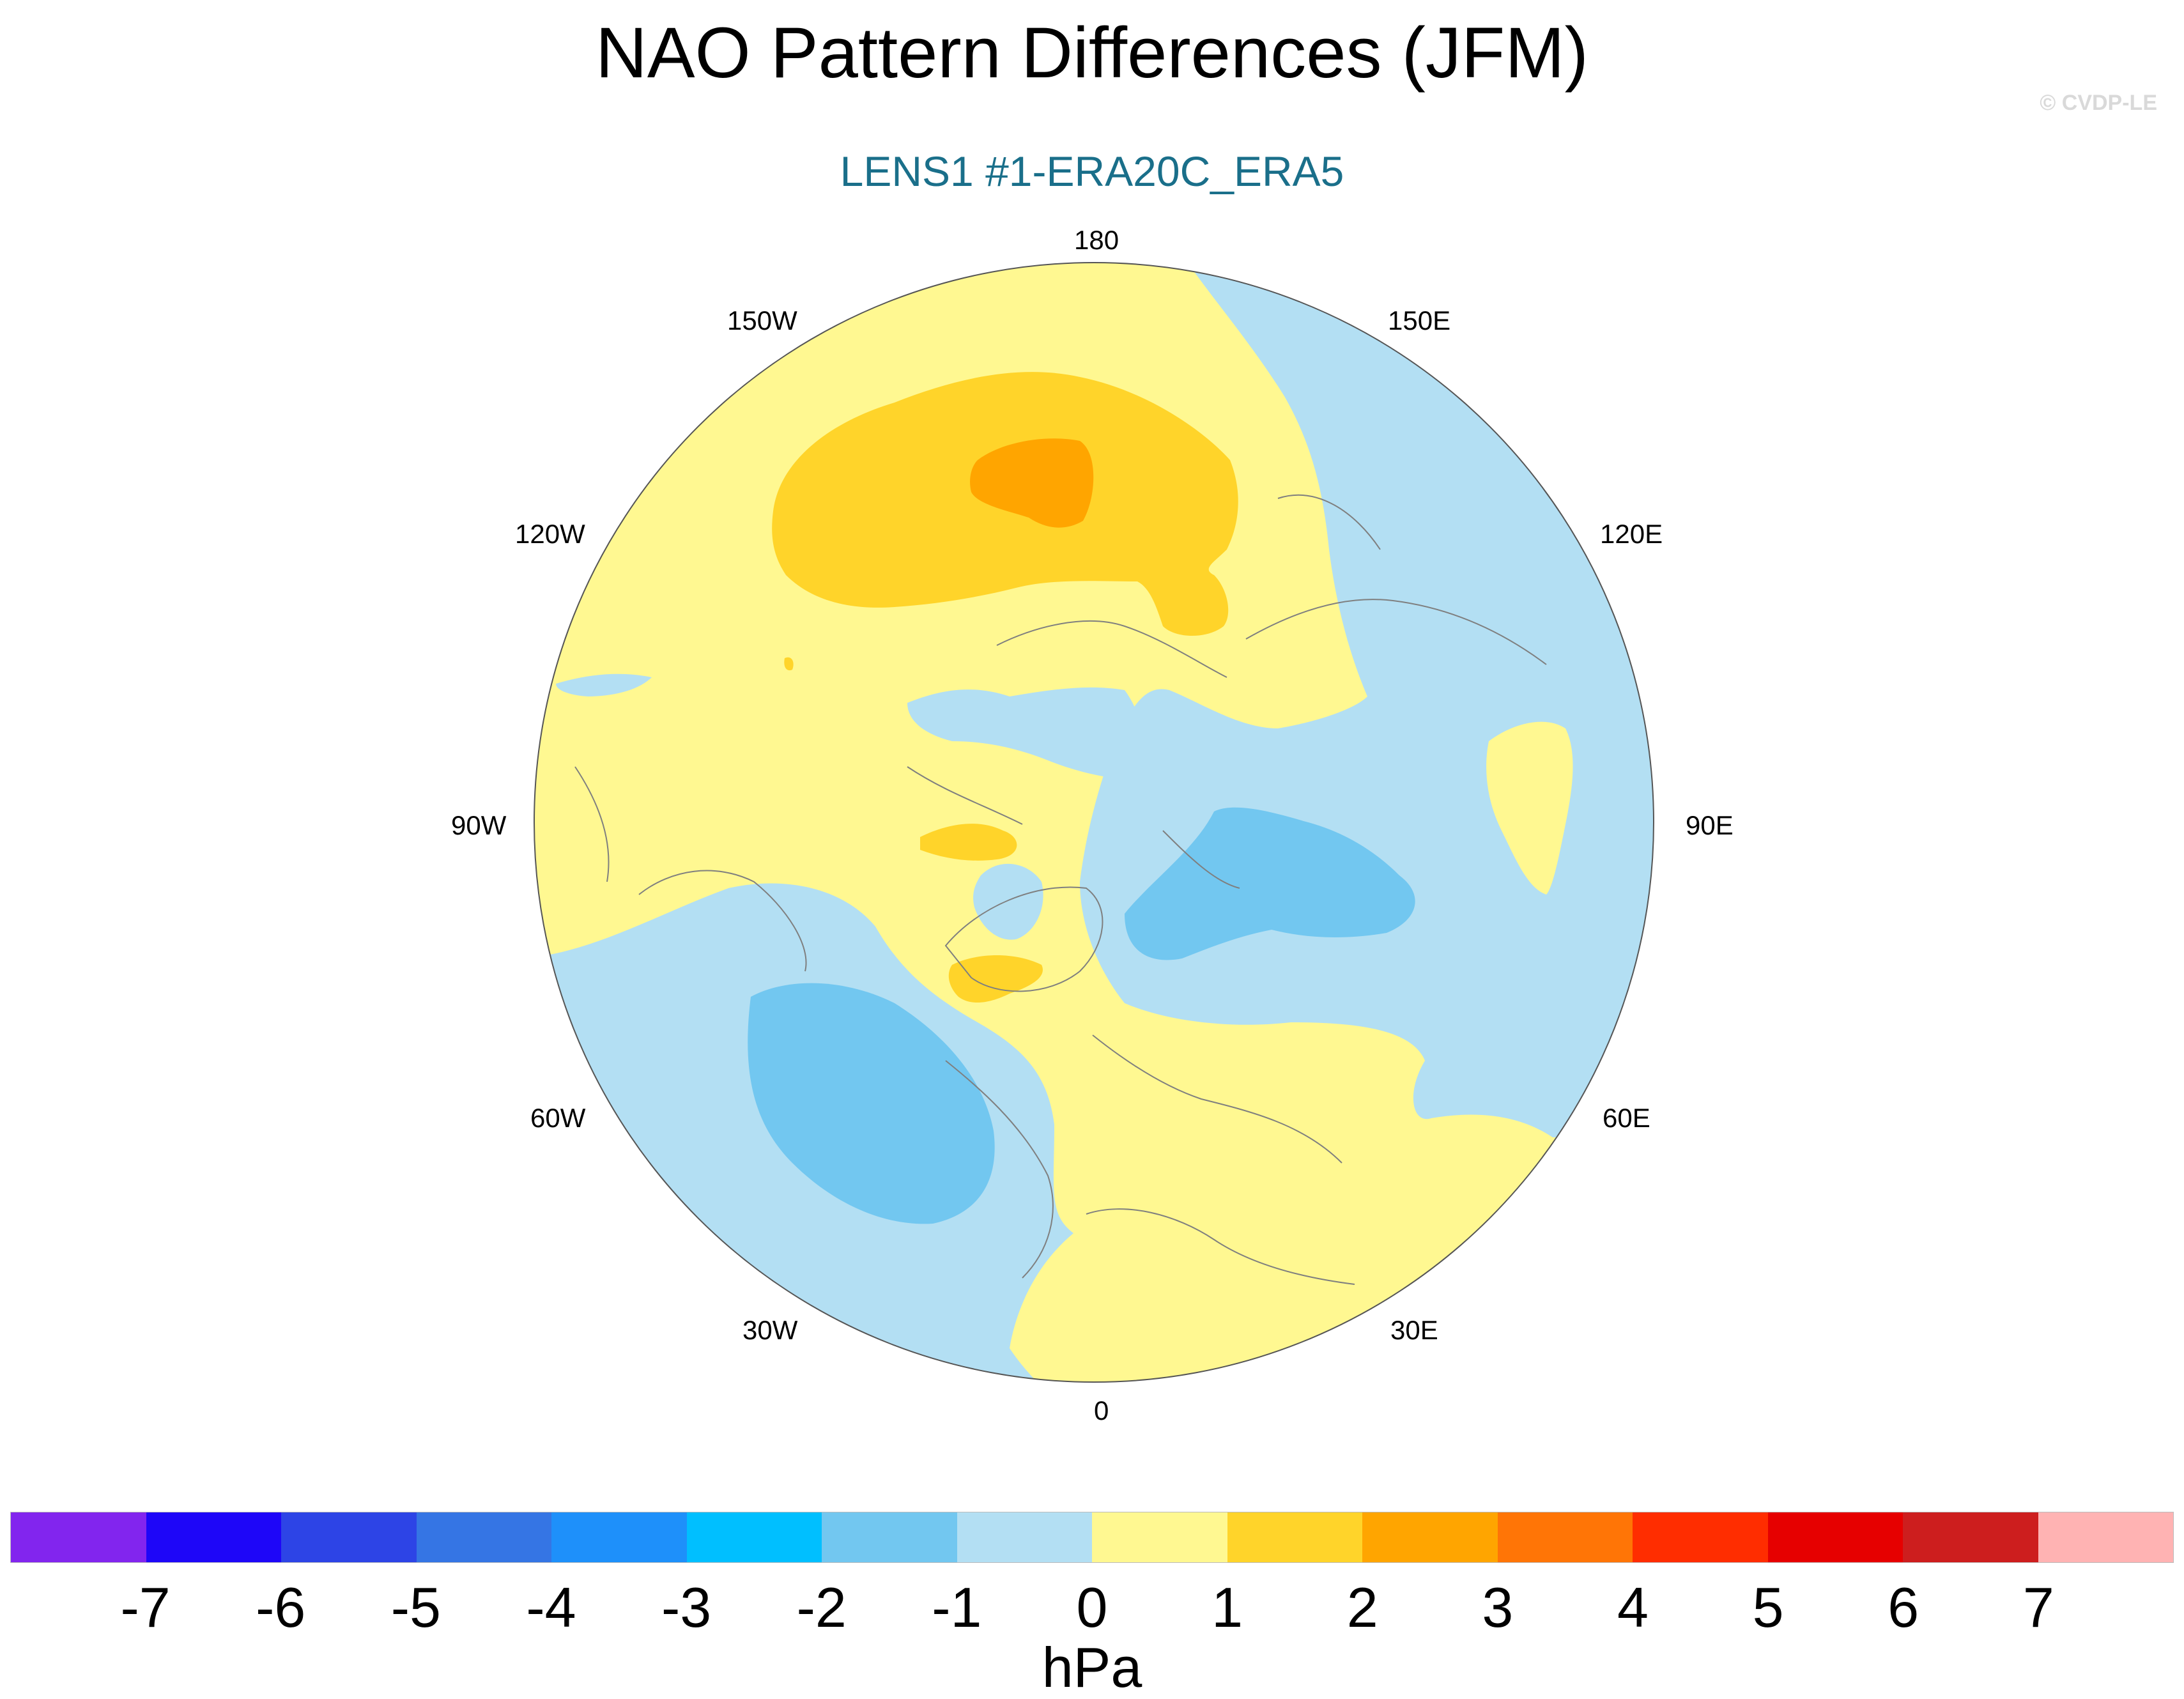 This screenshot has height=1699, width=2184. What do you see at coordinates (281, 1607) in the screenshot?
I see `colorbar-tick-label: -6` at bounding box center [281, 1607].